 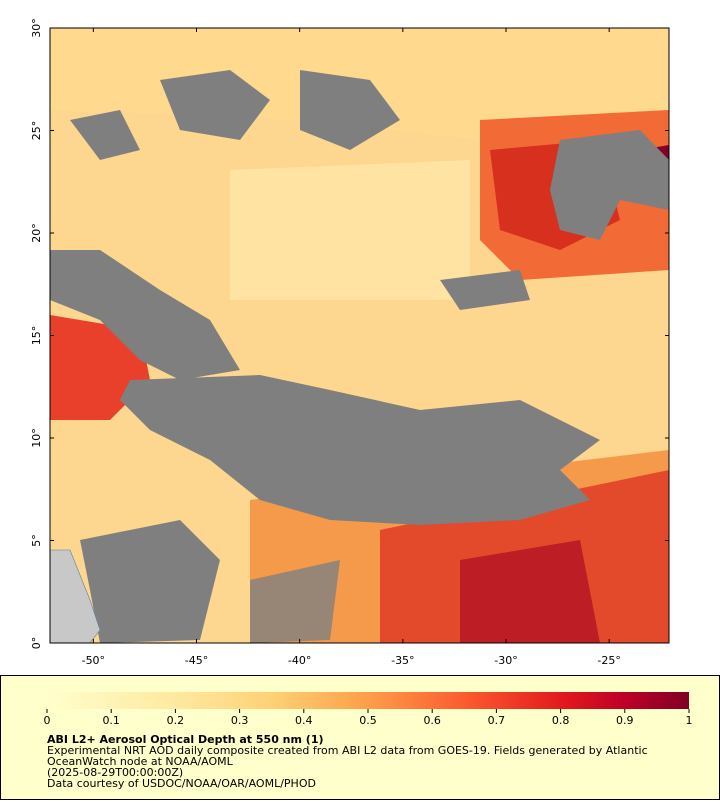 I want to click on x-tick-label: -40°, so click(x=299, y=660).